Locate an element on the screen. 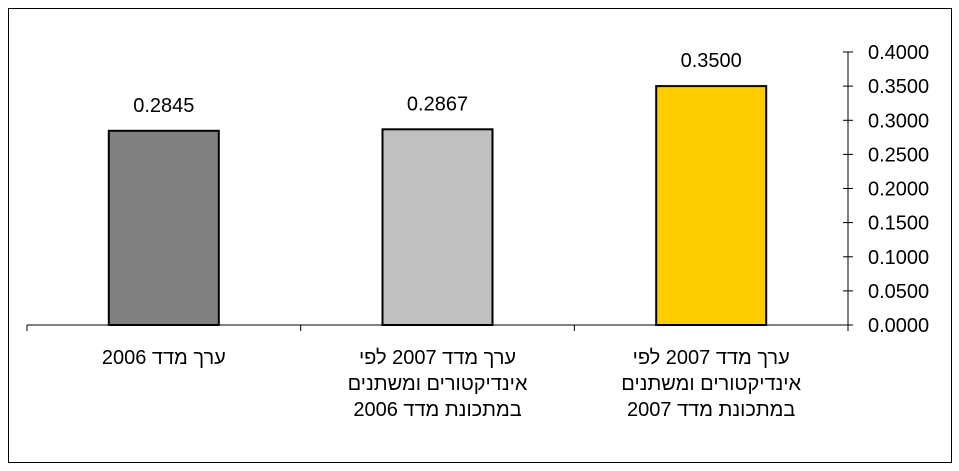 This screenshot has width=959, height=471. x-tick-label: ערך מדד 2006 is located at coordinates (163, 358).